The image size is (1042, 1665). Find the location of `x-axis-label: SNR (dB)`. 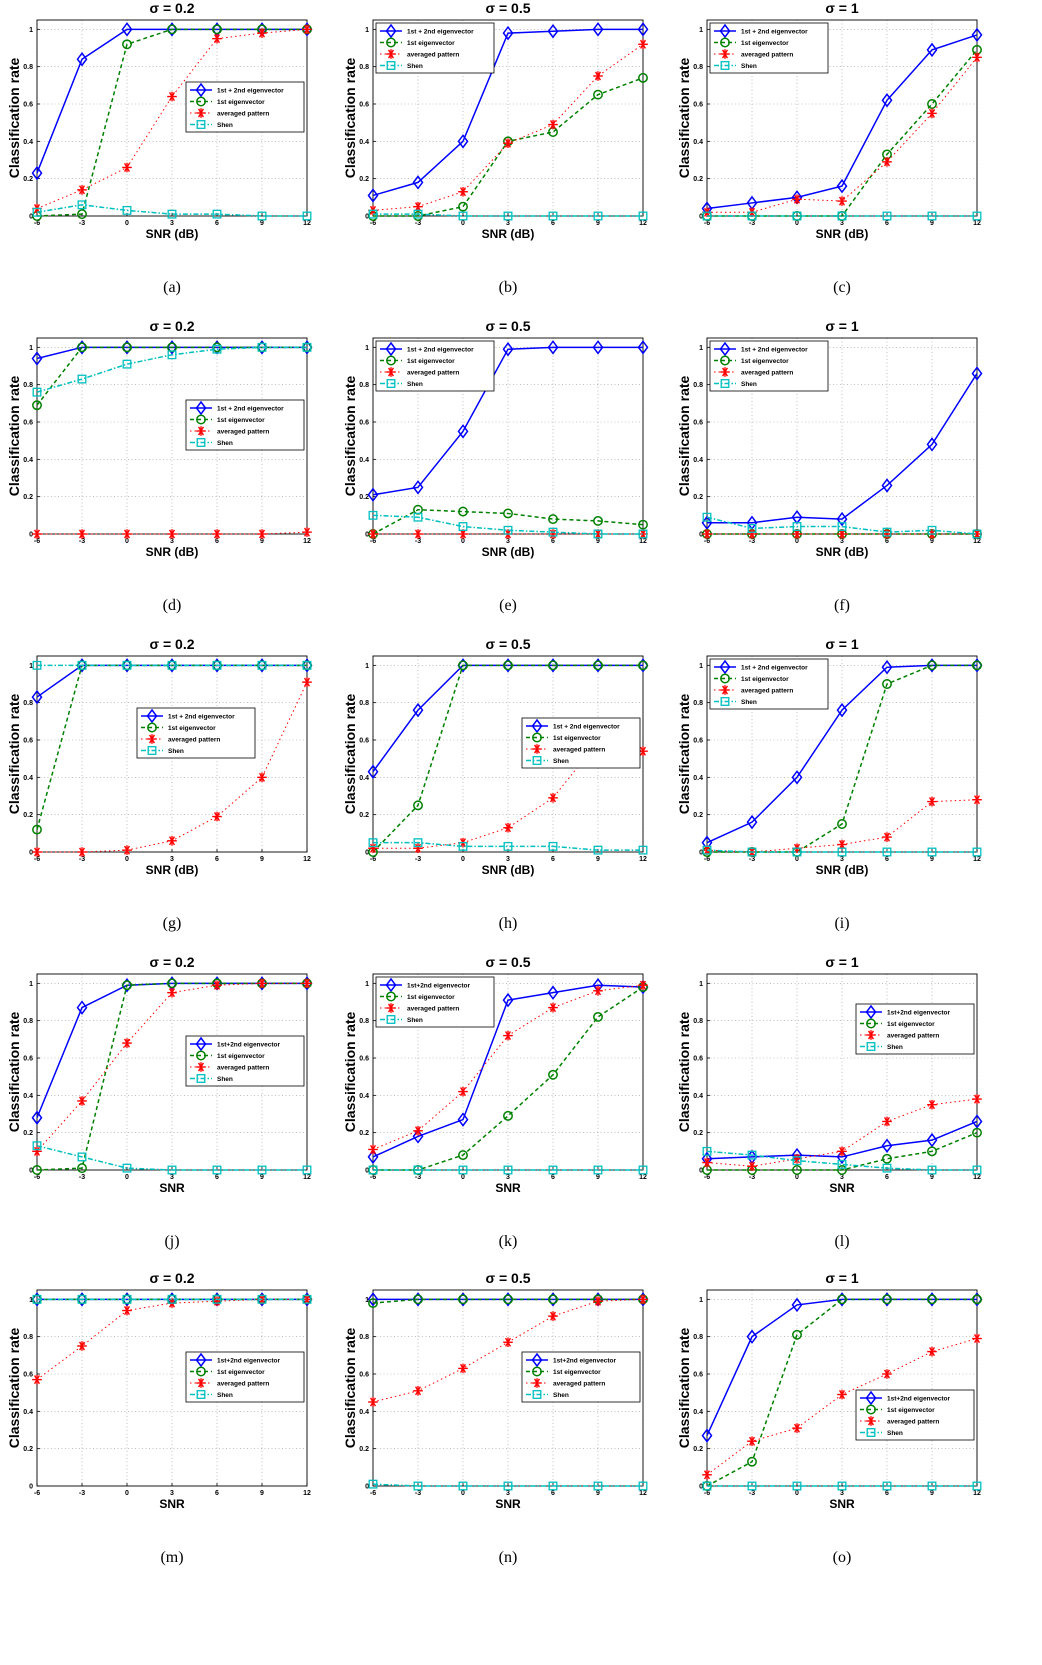

x-axis-label: SNR (dB) is located at coordinates (842, 870).